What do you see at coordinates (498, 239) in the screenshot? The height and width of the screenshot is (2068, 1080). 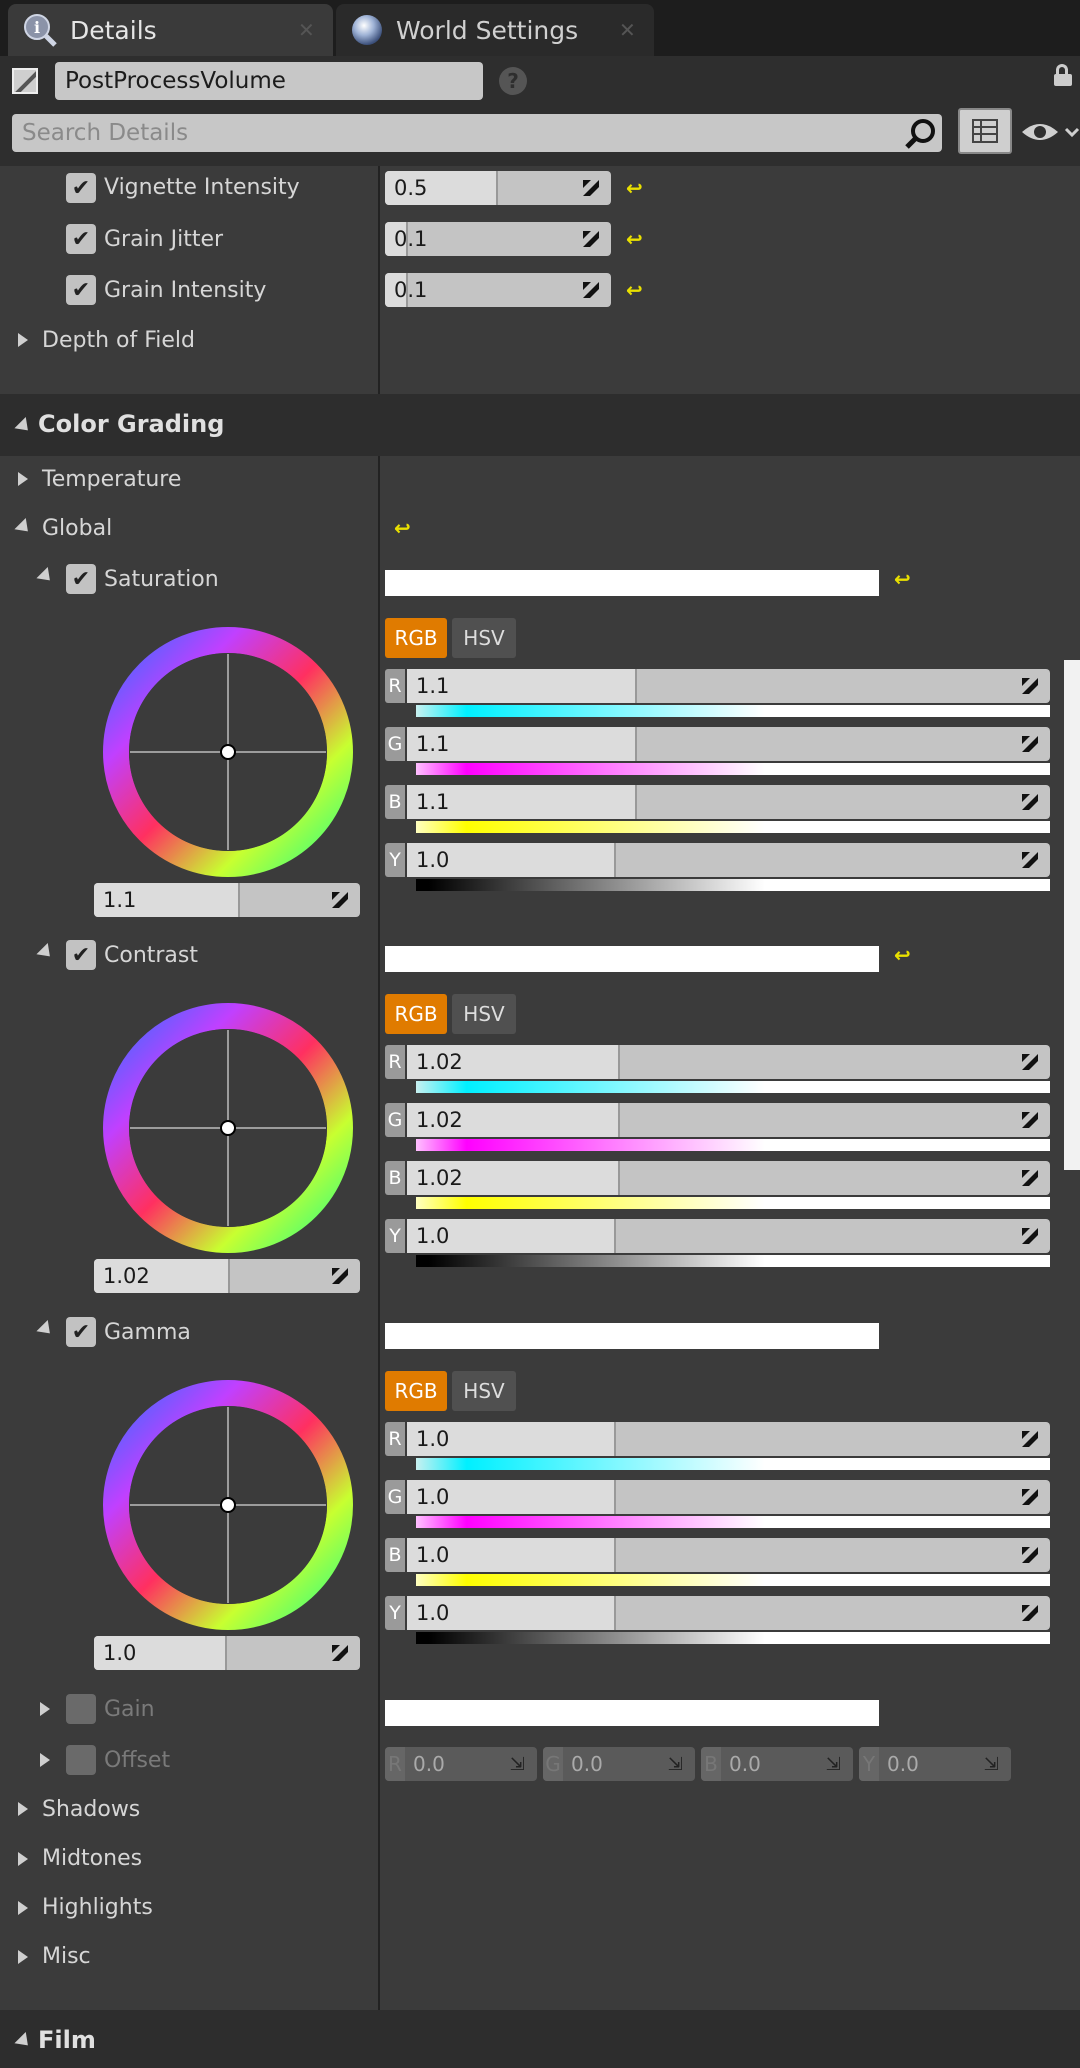 I see `grain-jitter-field: 0.1` at bounding box center [498, 239].